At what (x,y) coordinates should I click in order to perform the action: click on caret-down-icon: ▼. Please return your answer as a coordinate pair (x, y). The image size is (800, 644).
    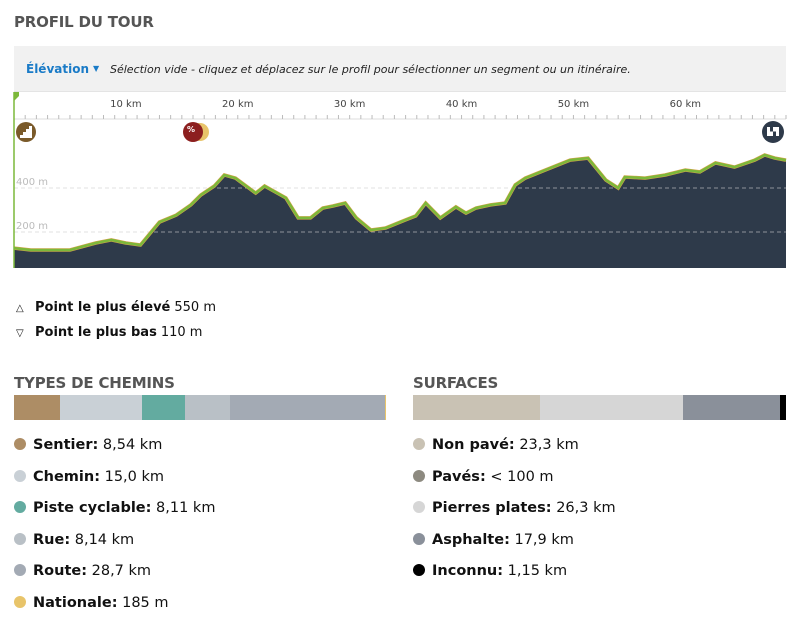
    Looking at the image, I should click on (96, 68).